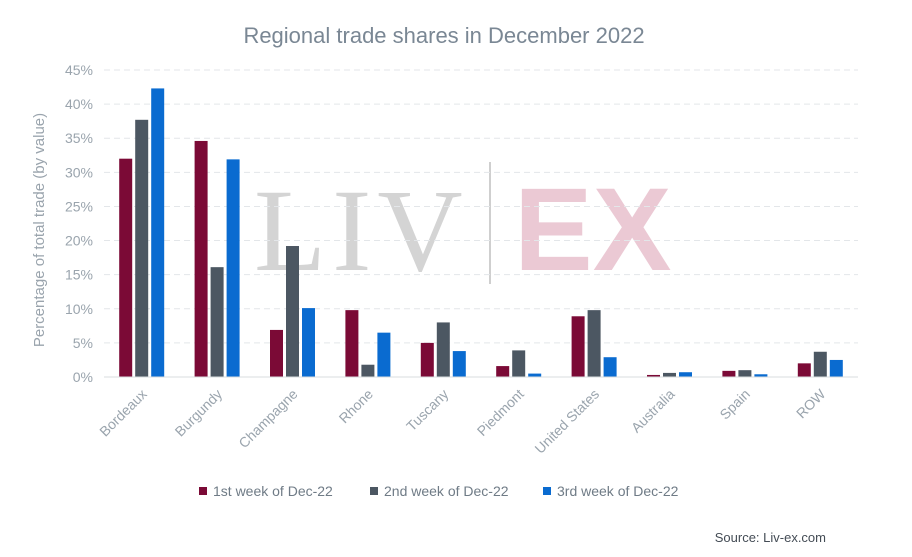 This screenshot has height=557, width=912. I want to click on legend-label: 1st week of Dec-22, so click(273, 491).